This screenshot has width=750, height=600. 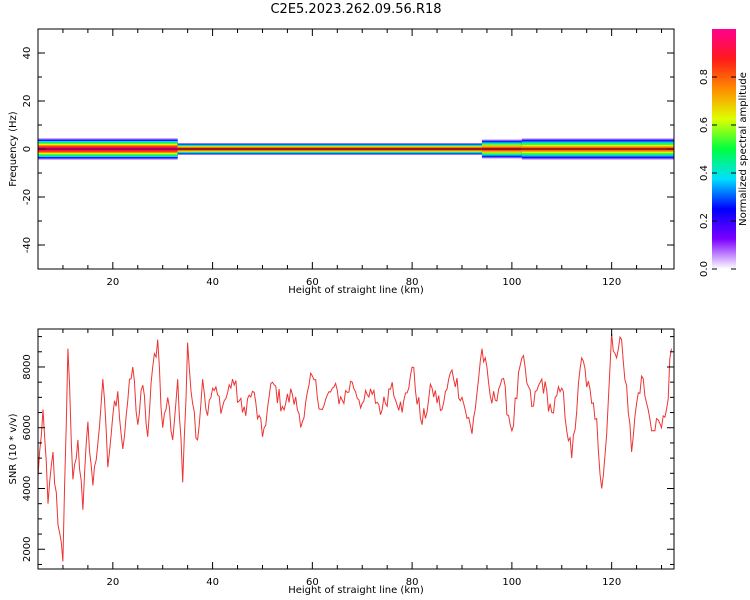 I want to click on colorbar-tick-label: 0.6, so click(x=704, y=125).